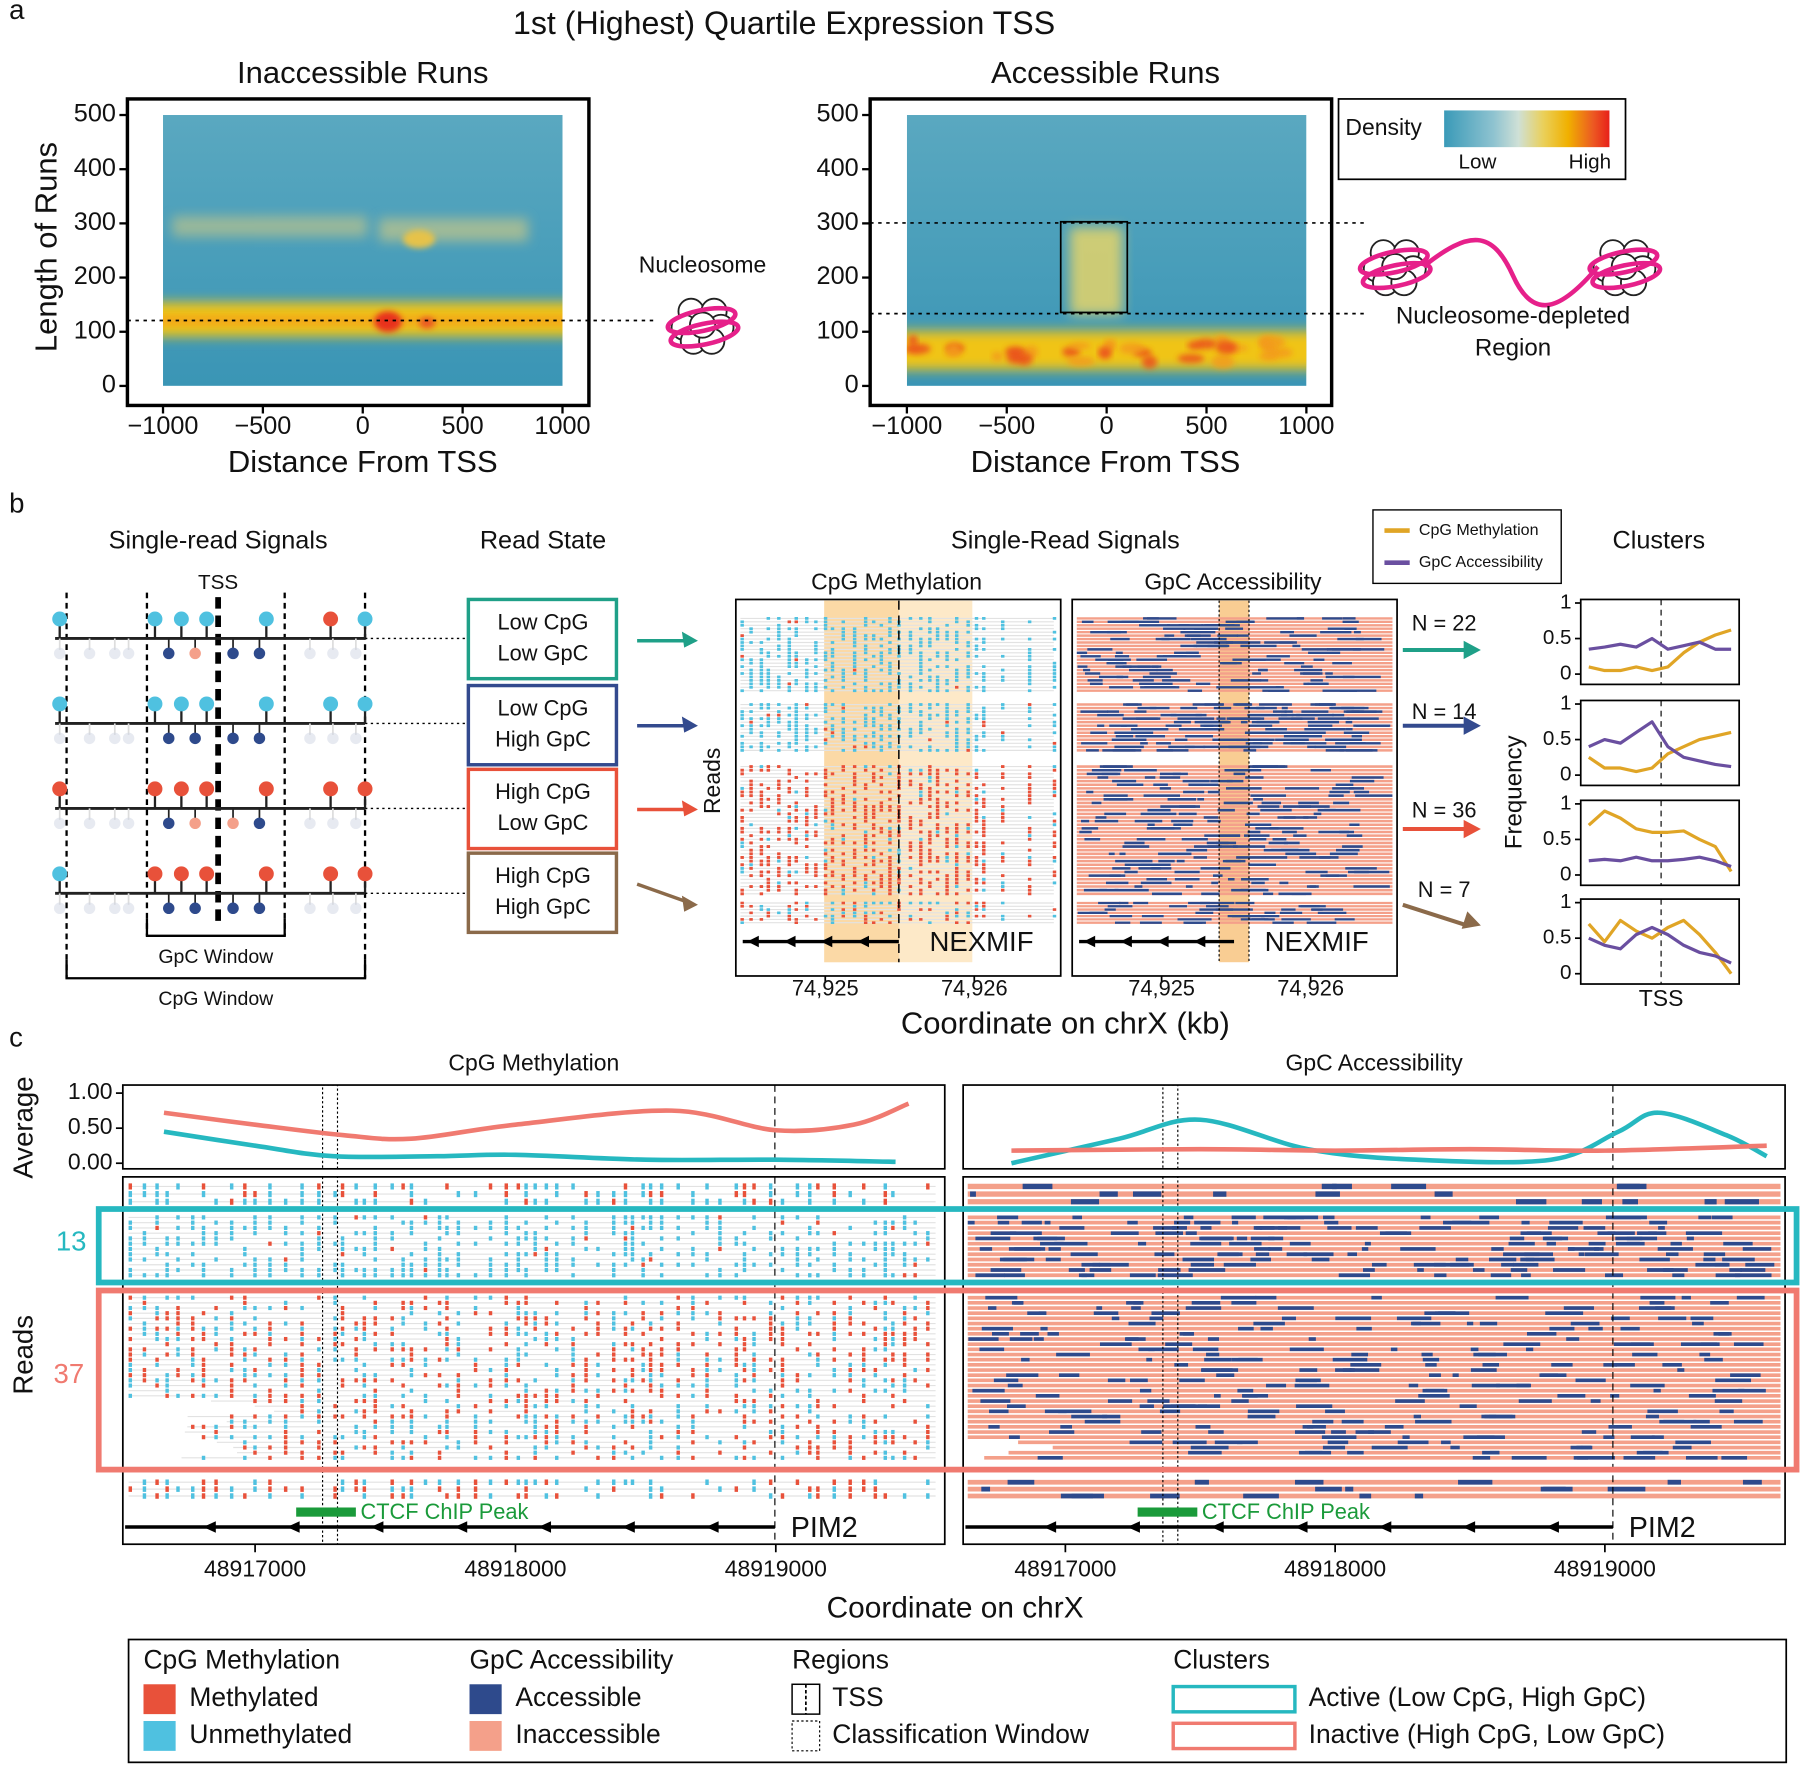  What do you see at coordinates (1605, 1569) in the screenshot?
I see `x-tick-label: 48919000` at bounding box center [1605, 1569].